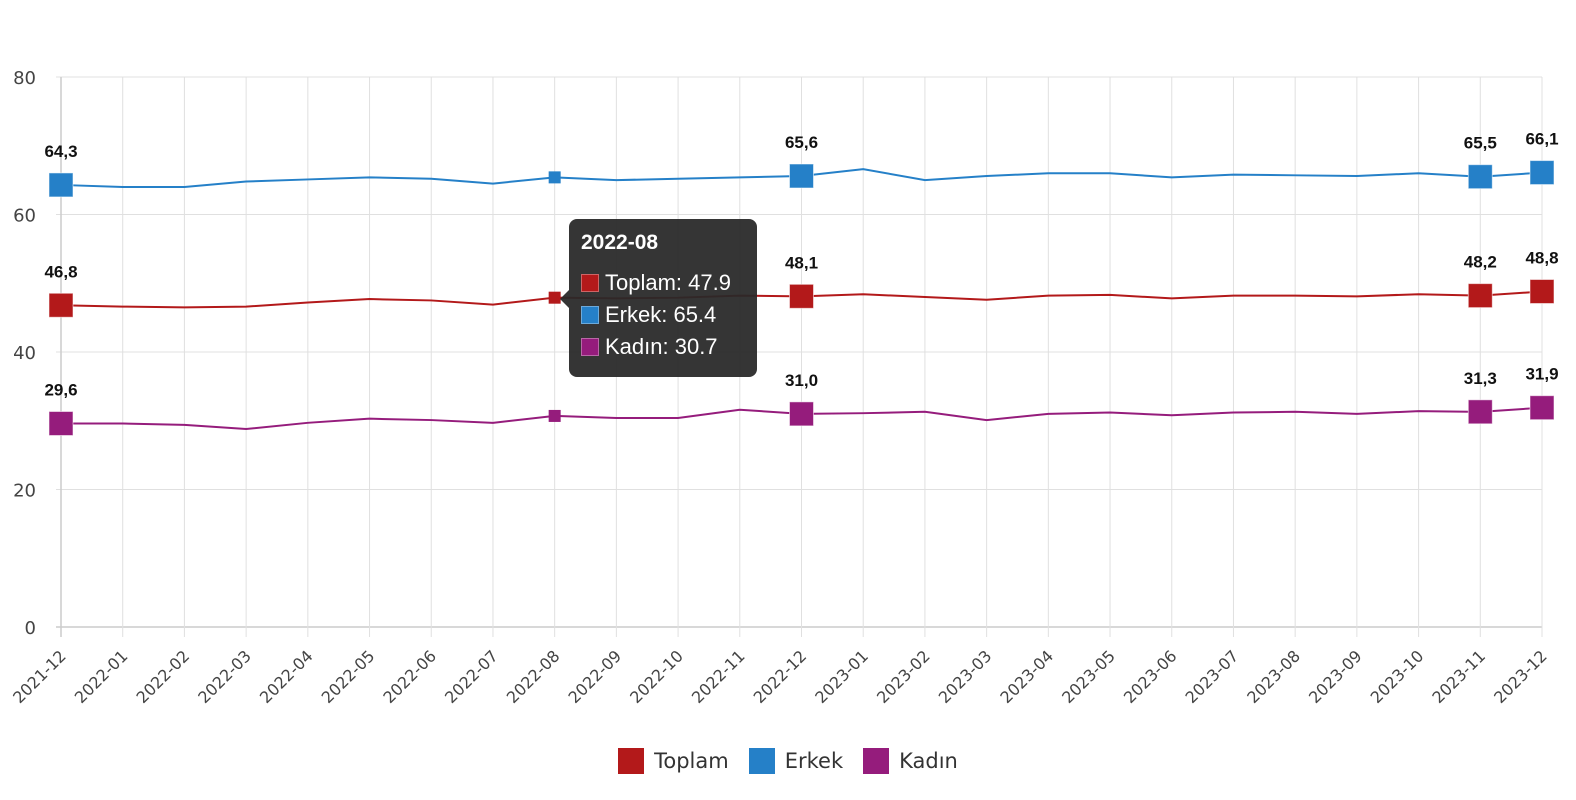 The image size is (1576, 800). Describe the element at coordinates (348, 676) in the screenshot. I see `x-tick-label: 2022-05` at that location.